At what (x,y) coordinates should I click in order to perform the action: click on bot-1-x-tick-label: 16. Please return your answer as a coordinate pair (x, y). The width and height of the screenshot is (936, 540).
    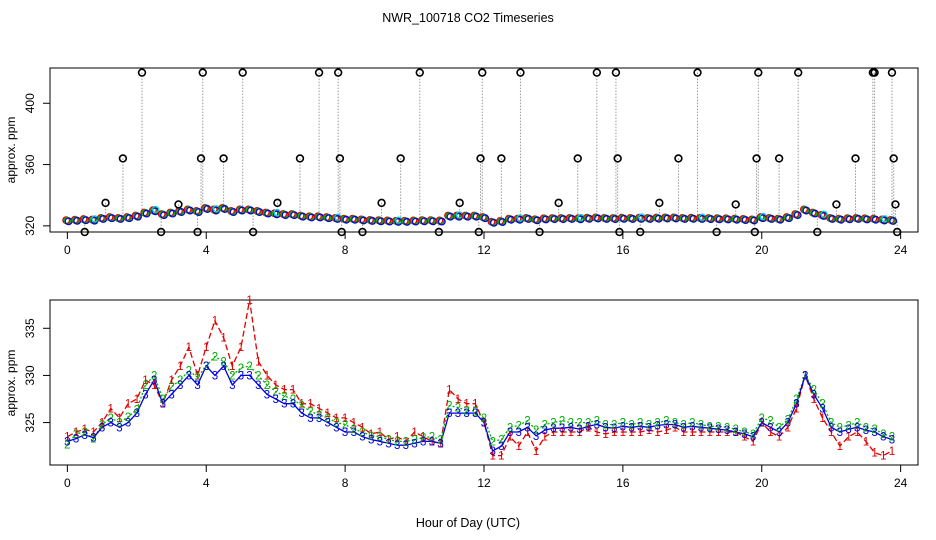
    Looking at the image, I should click on (623, 483).